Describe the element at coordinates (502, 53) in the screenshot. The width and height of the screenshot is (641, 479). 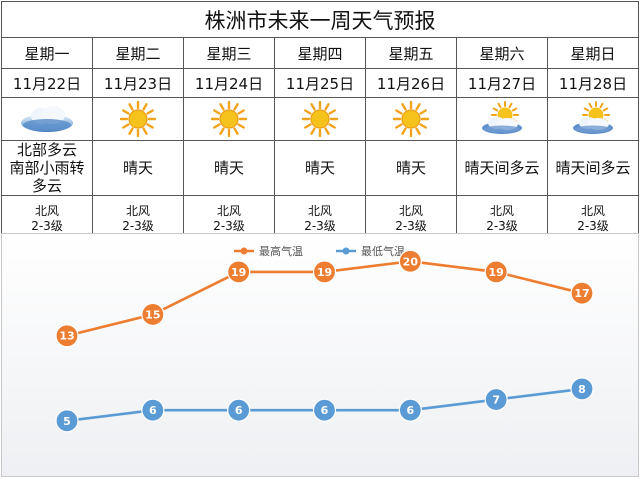
I see `weekday-cell: 星期六` at that location.